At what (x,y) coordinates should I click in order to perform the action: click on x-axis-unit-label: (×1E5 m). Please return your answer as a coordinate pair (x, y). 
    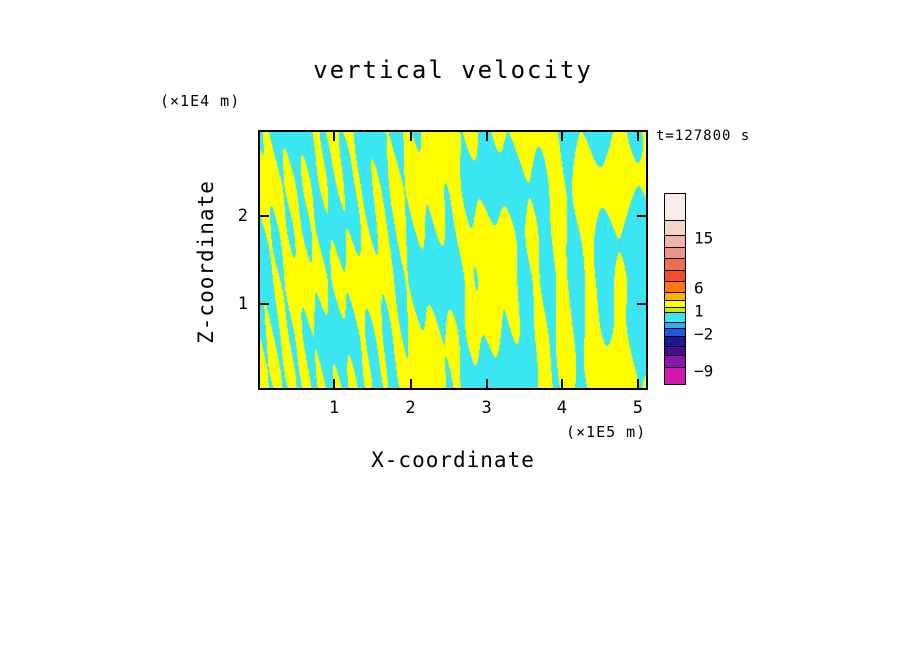
    Looking at the image, I should click on (606, 432).